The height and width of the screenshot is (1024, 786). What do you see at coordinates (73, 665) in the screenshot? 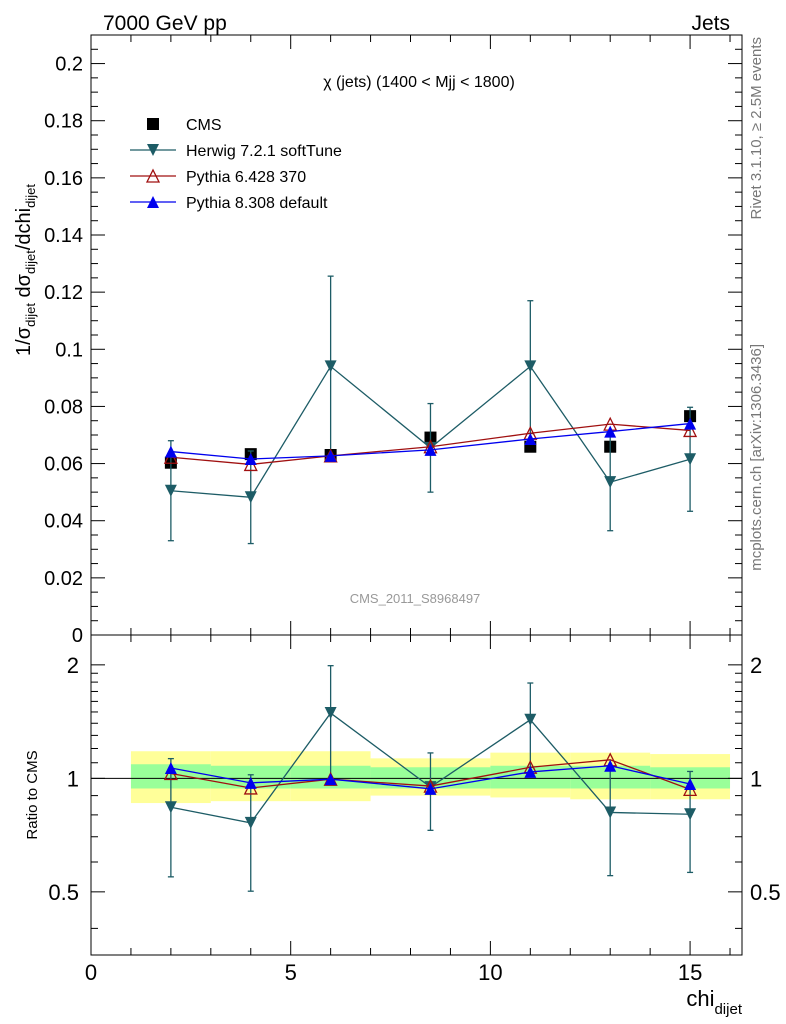
I see `ratio-y-tick-label: 2` at bounding box center [73, 665].